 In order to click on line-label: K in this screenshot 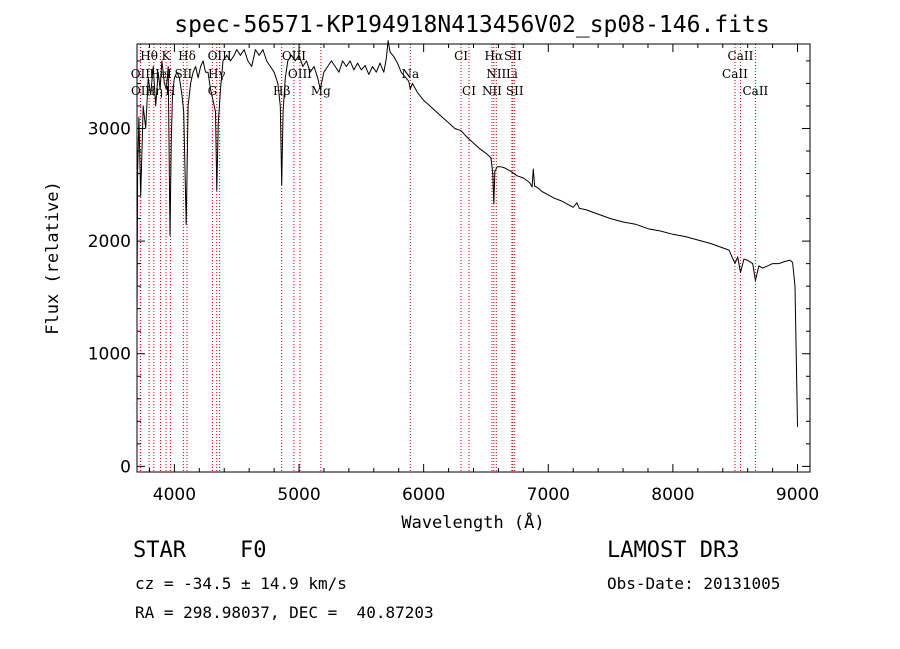, I will do `click(167, 56)`.